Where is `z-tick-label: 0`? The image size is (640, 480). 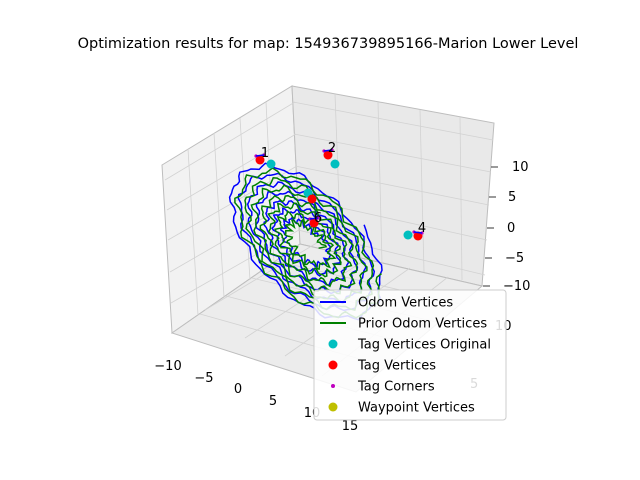 z-tick-label: 0 is located at coordinates (511, 228).